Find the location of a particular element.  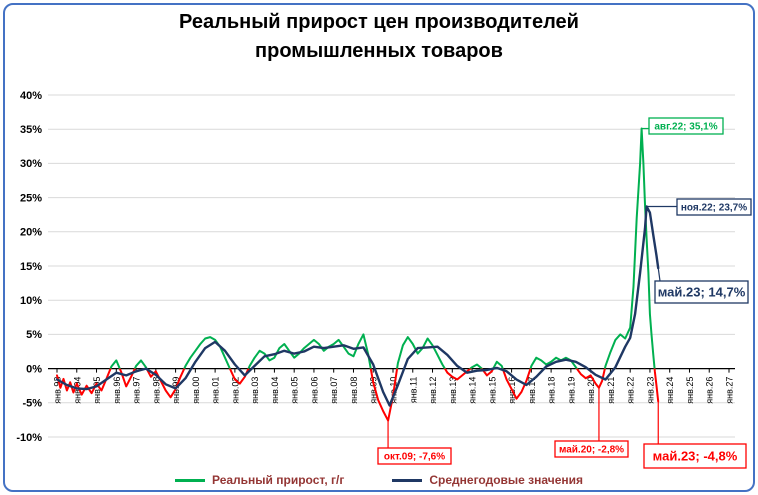

legend-swatch-annual-average is located at coordinates (407, 480).